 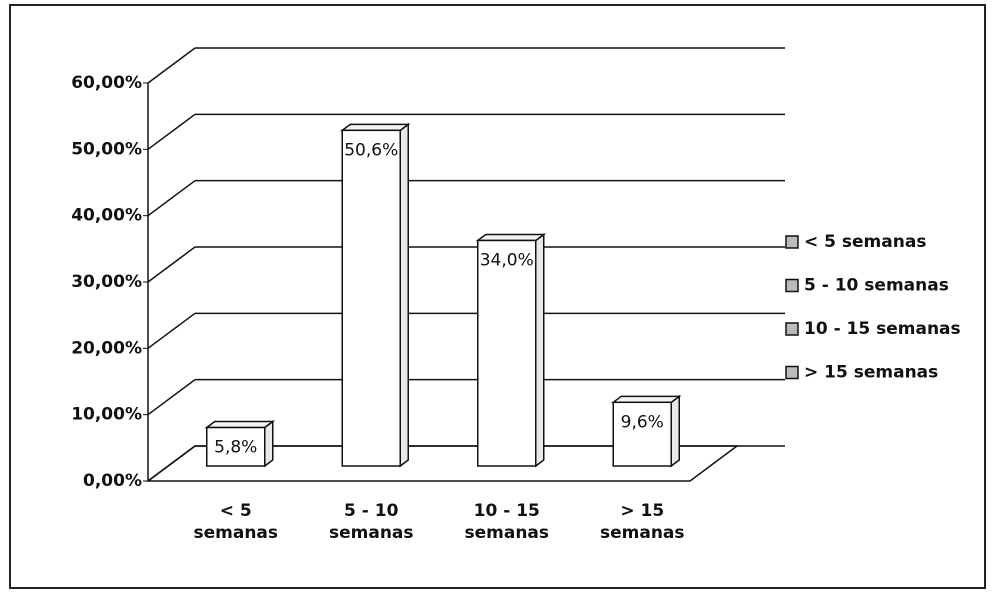 What do you see at coordinates (106, 149) in the screenshot?
I see `y-tick-label: 50,00%` at bounding box center [106, 149].